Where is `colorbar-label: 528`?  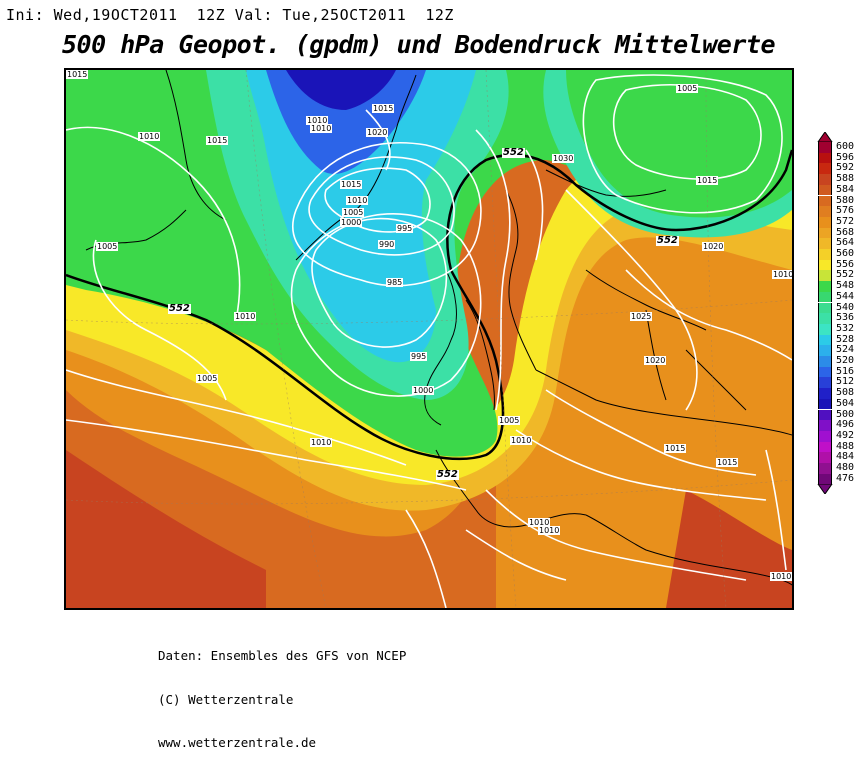
colorbar-label: 528 is located at coordinates (845, 339).